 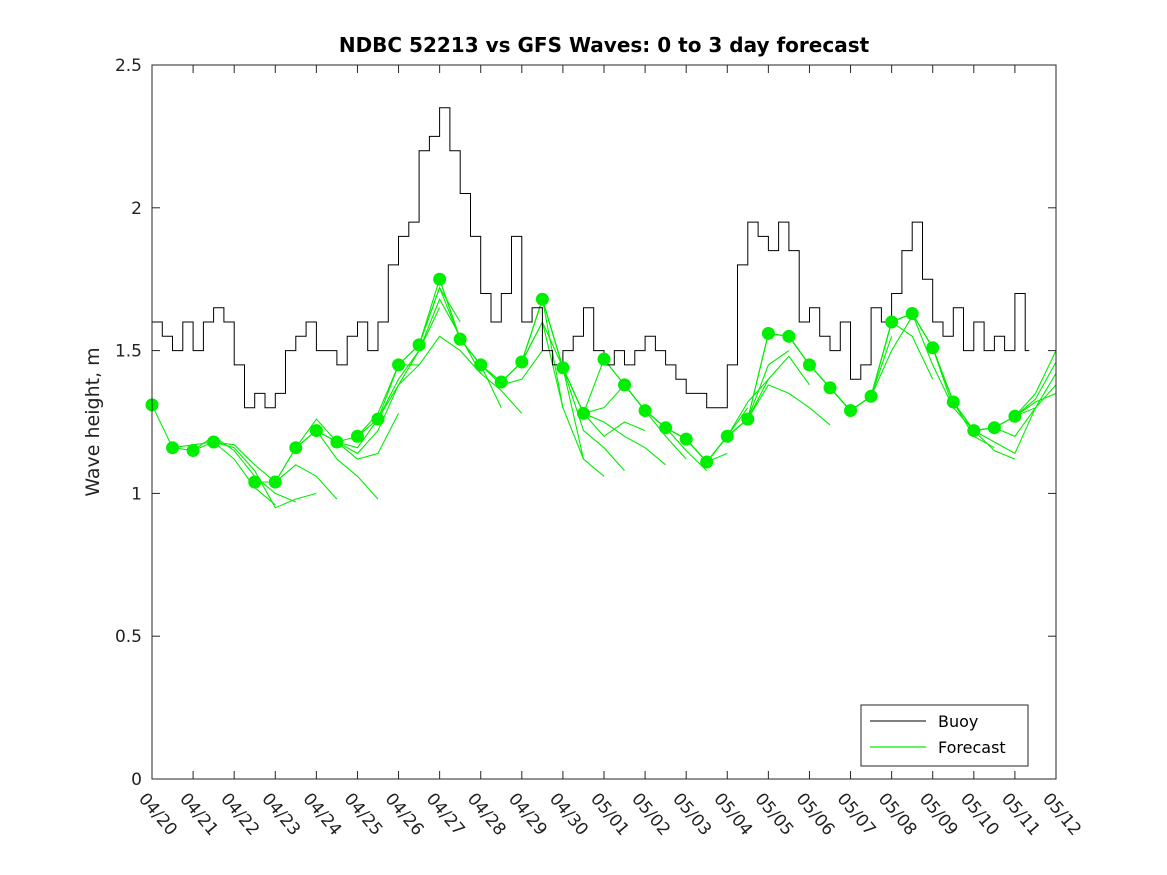 I want to click on x-tick-label: 05/04, so click(x=732, y=814).